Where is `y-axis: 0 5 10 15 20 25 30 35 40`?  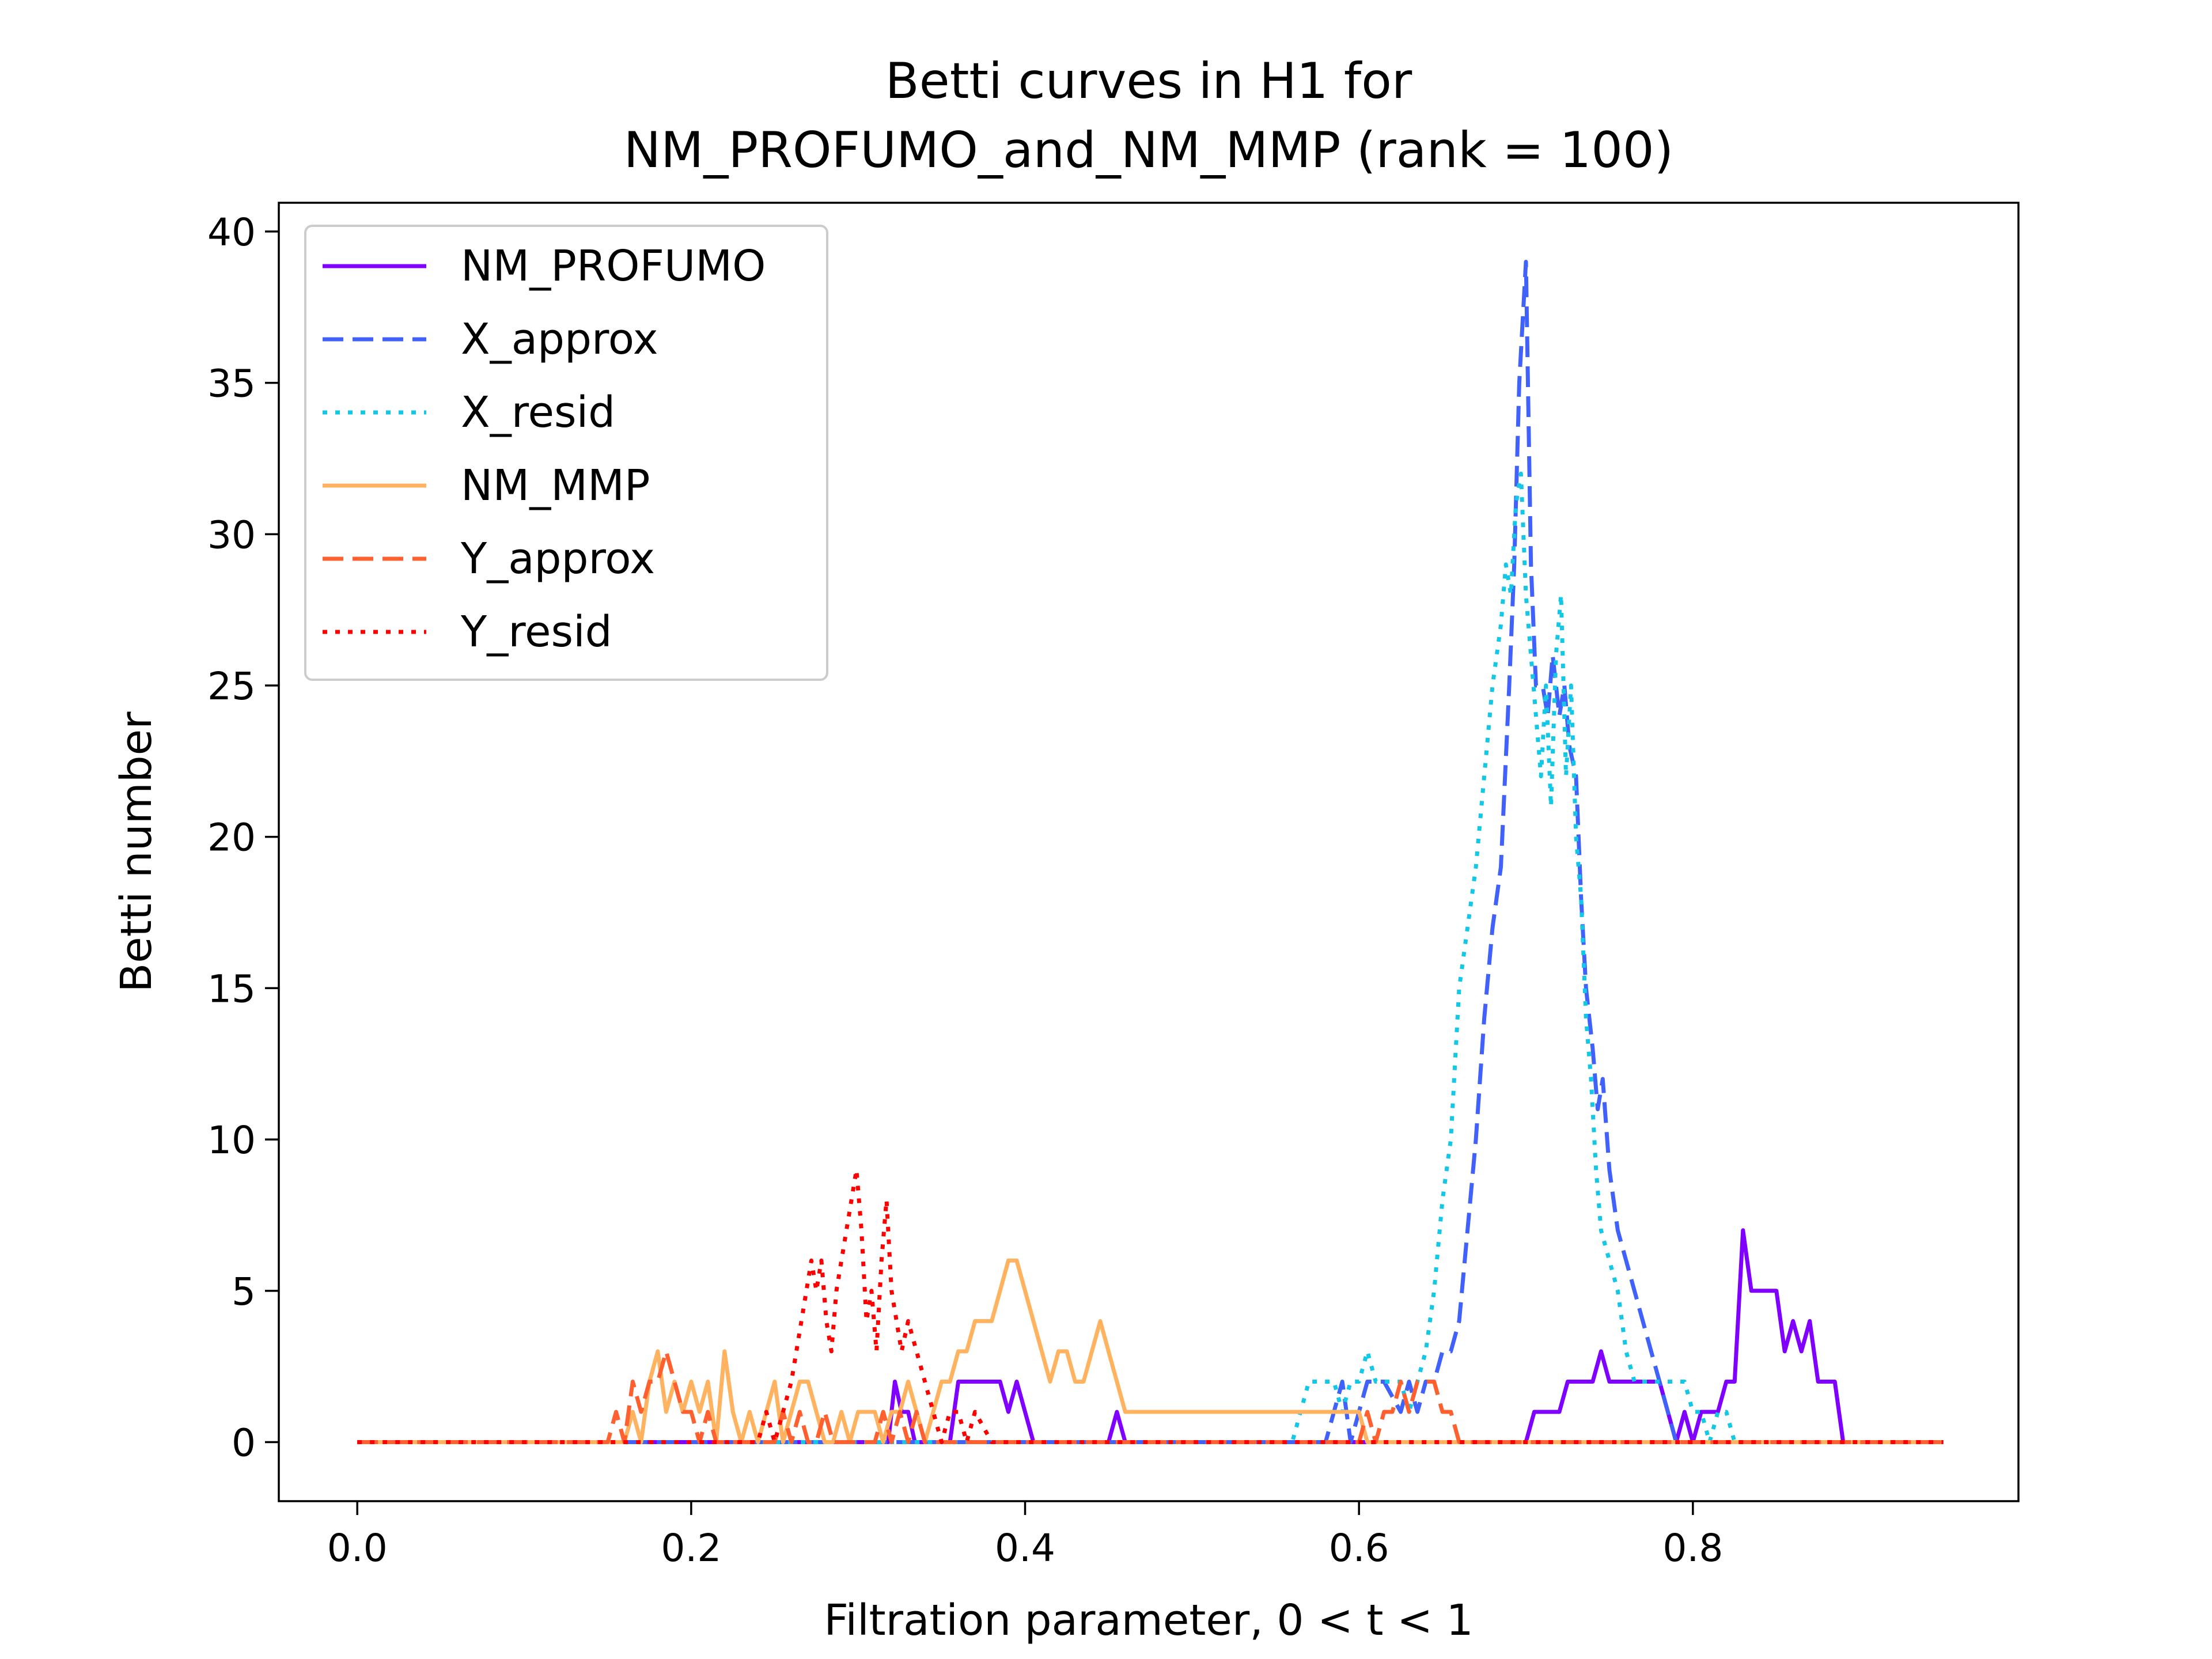 y-axis: 0 5 10 15 20 25 30 35 40 is located at coordinates (243, 837).